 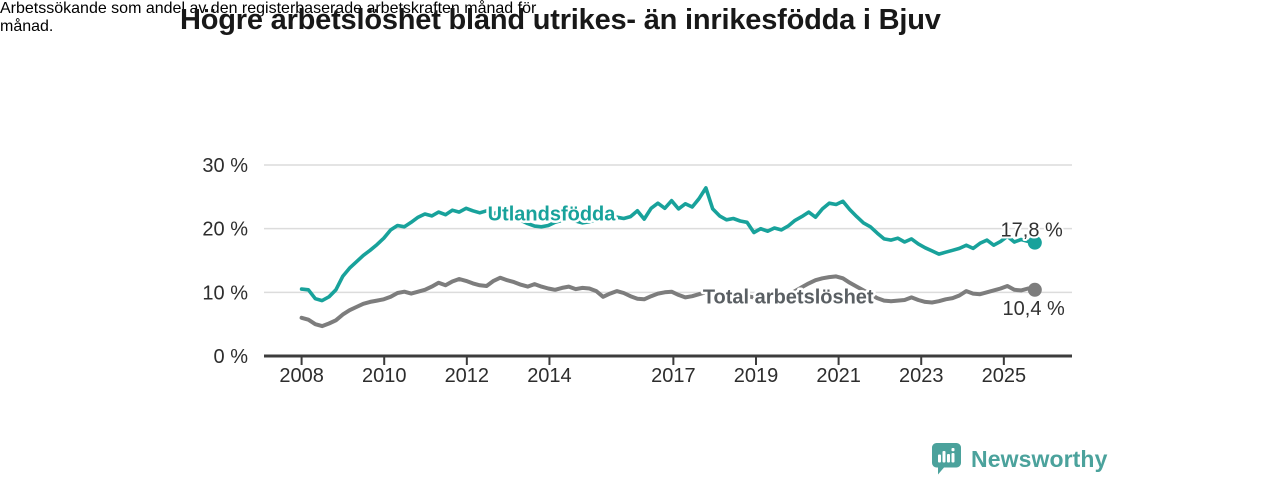 What do you see at coordinates (1032, 231) in the screenshot?
I see `series-end-value-utlandsf-dda: 17,8 %` at bounding box center [1032, 231].